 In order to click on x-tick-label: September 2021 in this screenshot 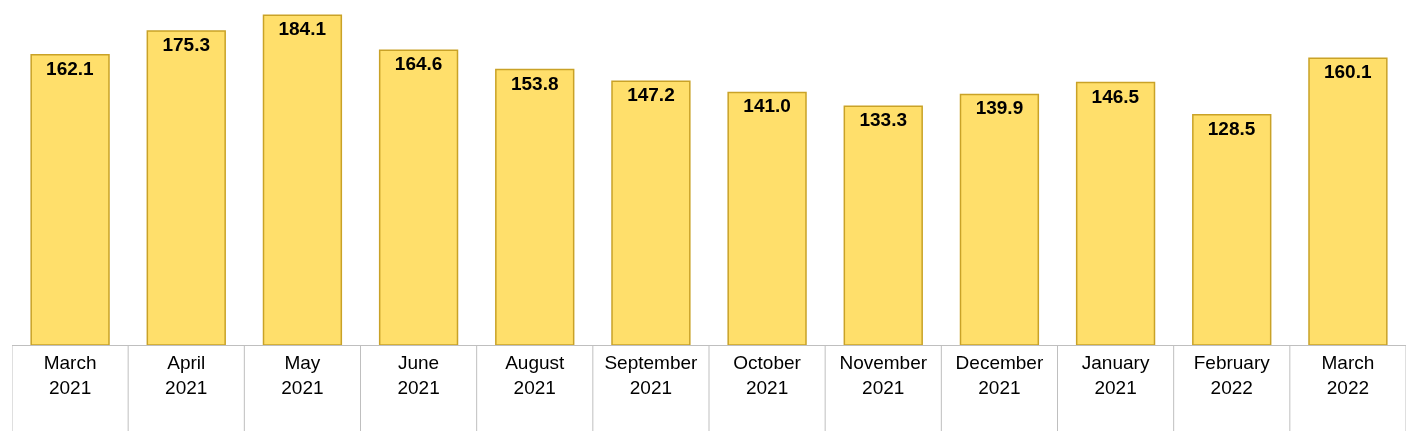, I will do `click(651, 374)`.